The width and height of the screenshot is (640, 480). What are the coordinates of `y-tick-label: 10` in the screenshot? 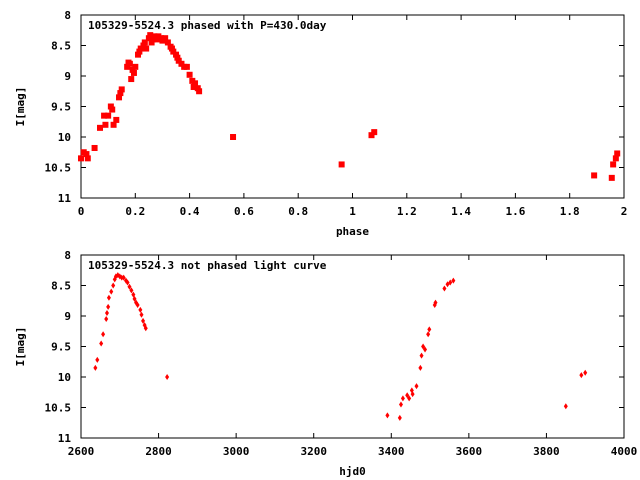 It's located at (64, 137).